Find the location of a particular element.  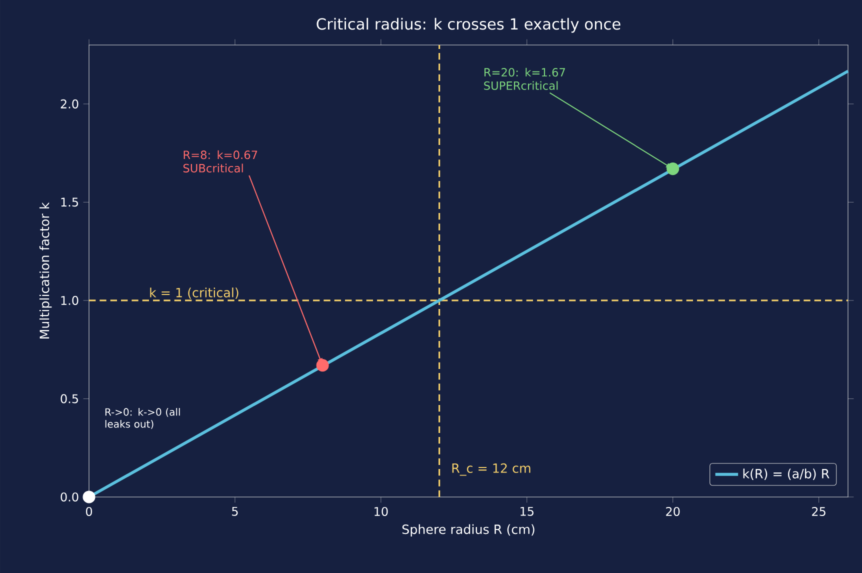

x-tick-label: 15 is located at coordinates (527, 511).